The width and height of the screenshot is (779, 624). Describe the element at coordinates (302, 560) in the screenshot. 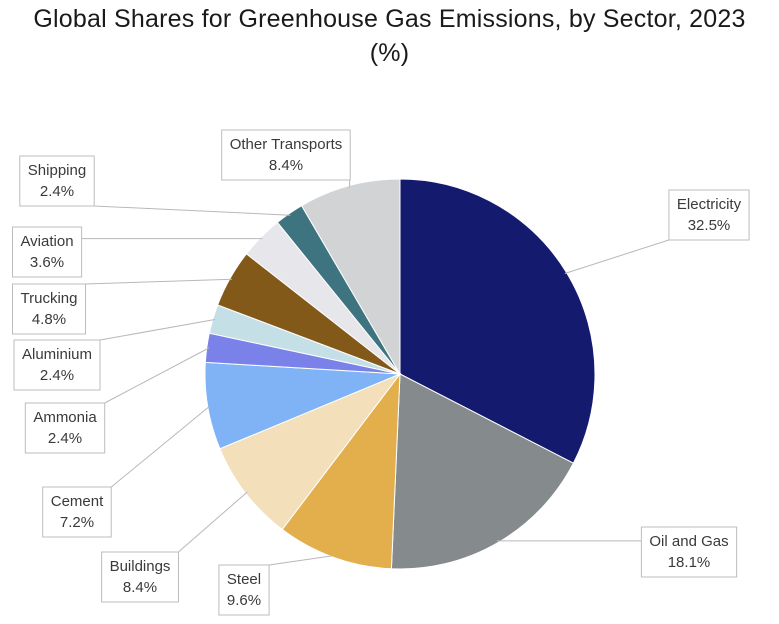

I see `leader-line-steel` at that location.